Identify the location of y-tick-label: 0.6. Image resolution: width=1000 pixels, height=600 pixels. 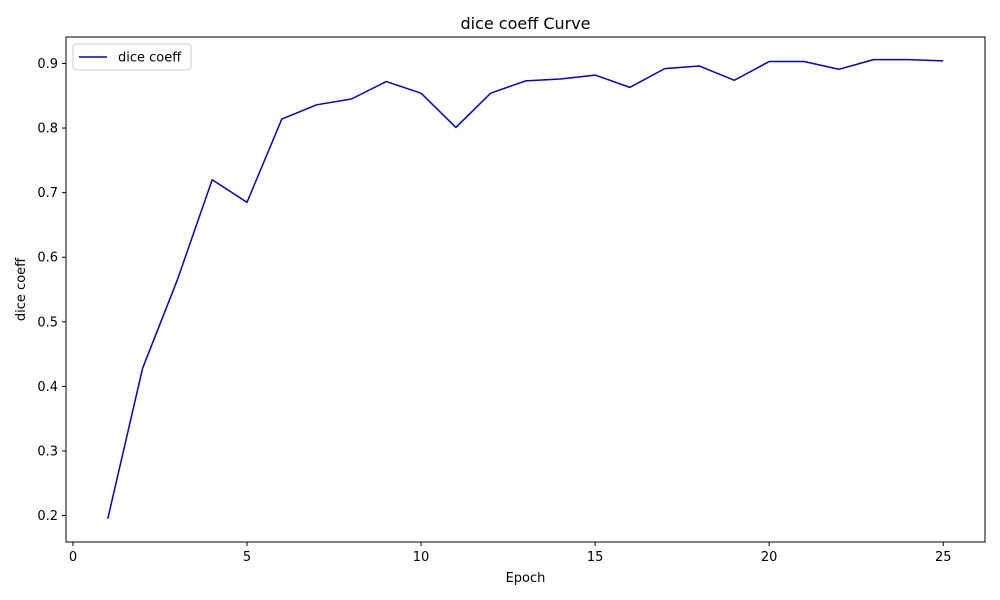
(47, 258).